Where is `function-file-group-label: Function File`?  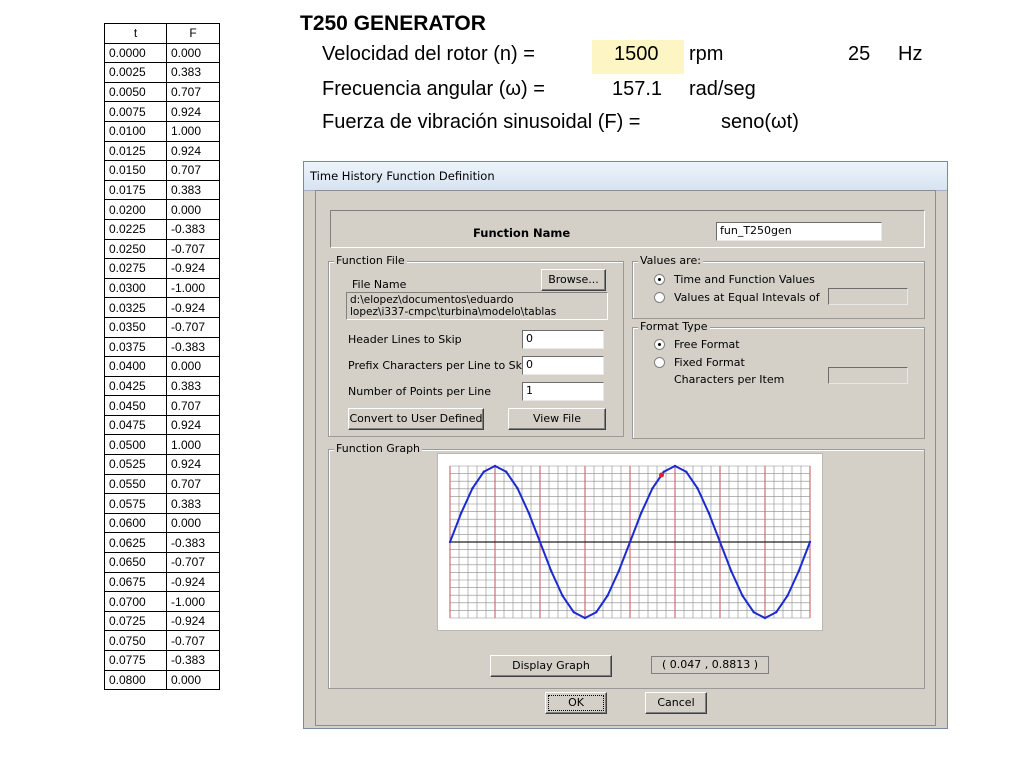 function-file-group-label: Function File is located at coordinates (370, 260).